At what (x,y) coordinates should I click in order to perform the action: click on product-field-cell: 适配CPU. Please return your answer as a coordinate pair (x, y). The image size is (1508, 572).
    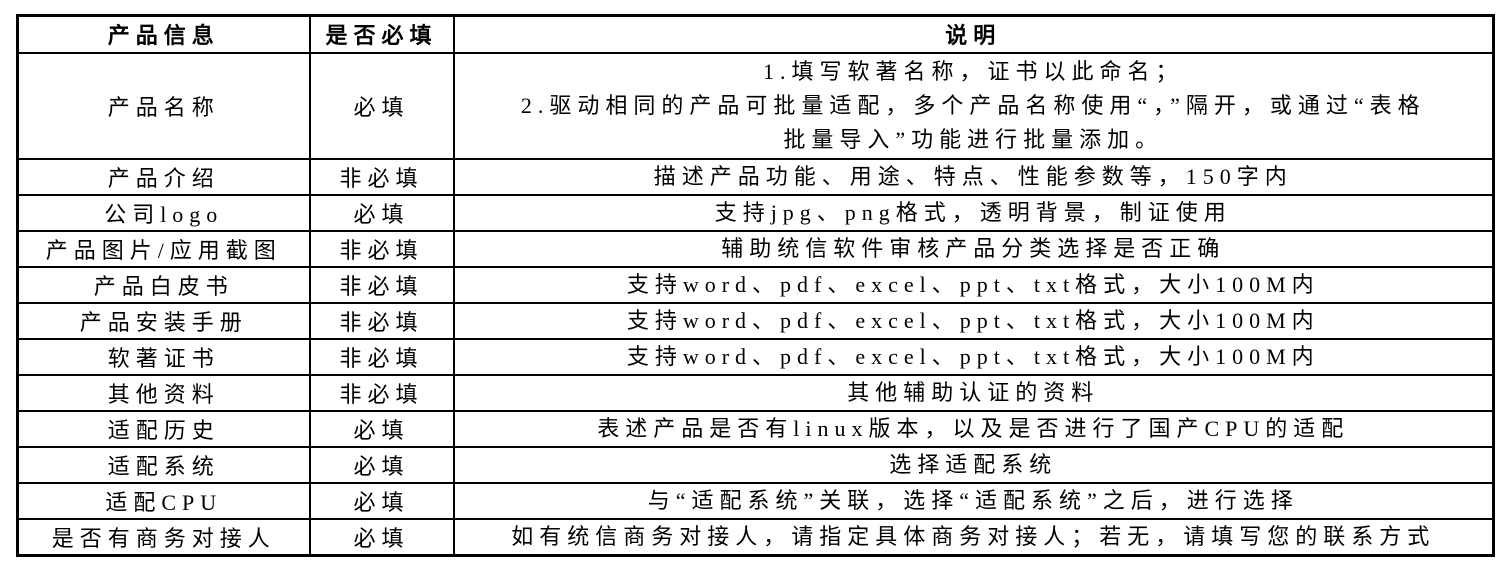
    Looking at the image, I should click on (163, 500).